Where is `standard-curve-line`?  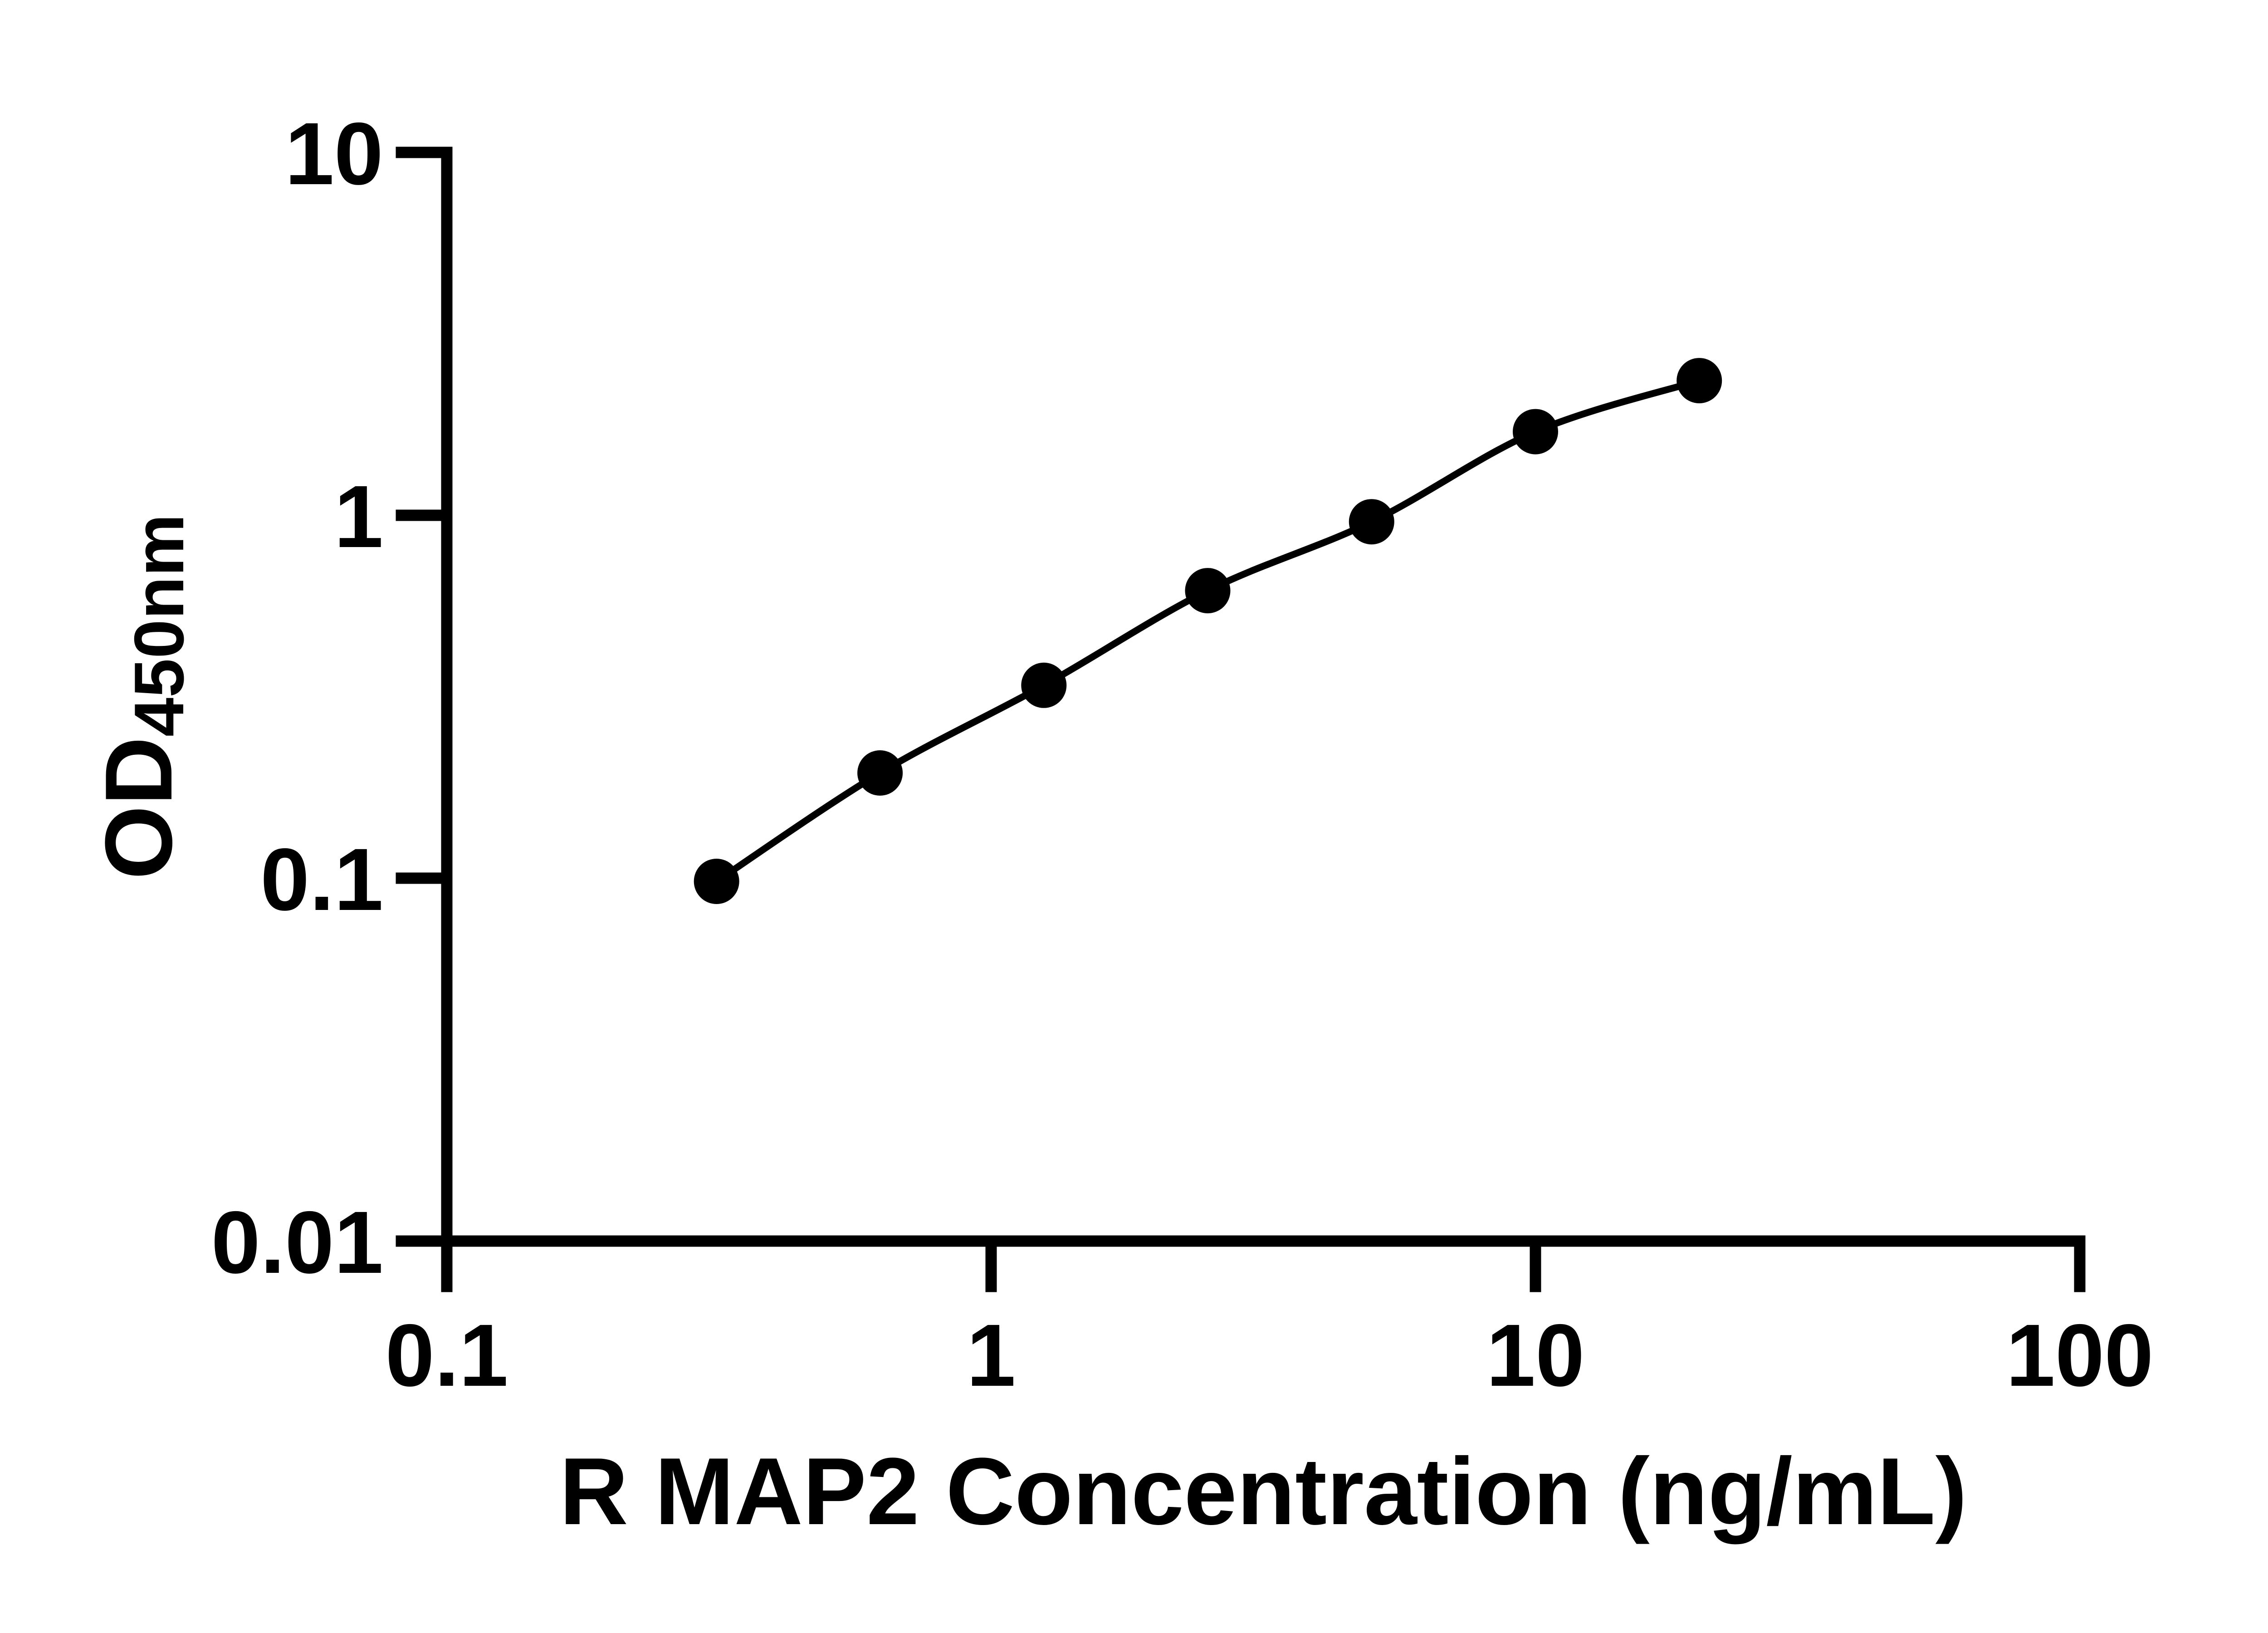 standard-curve-line is located at coordinates (1208, 631).